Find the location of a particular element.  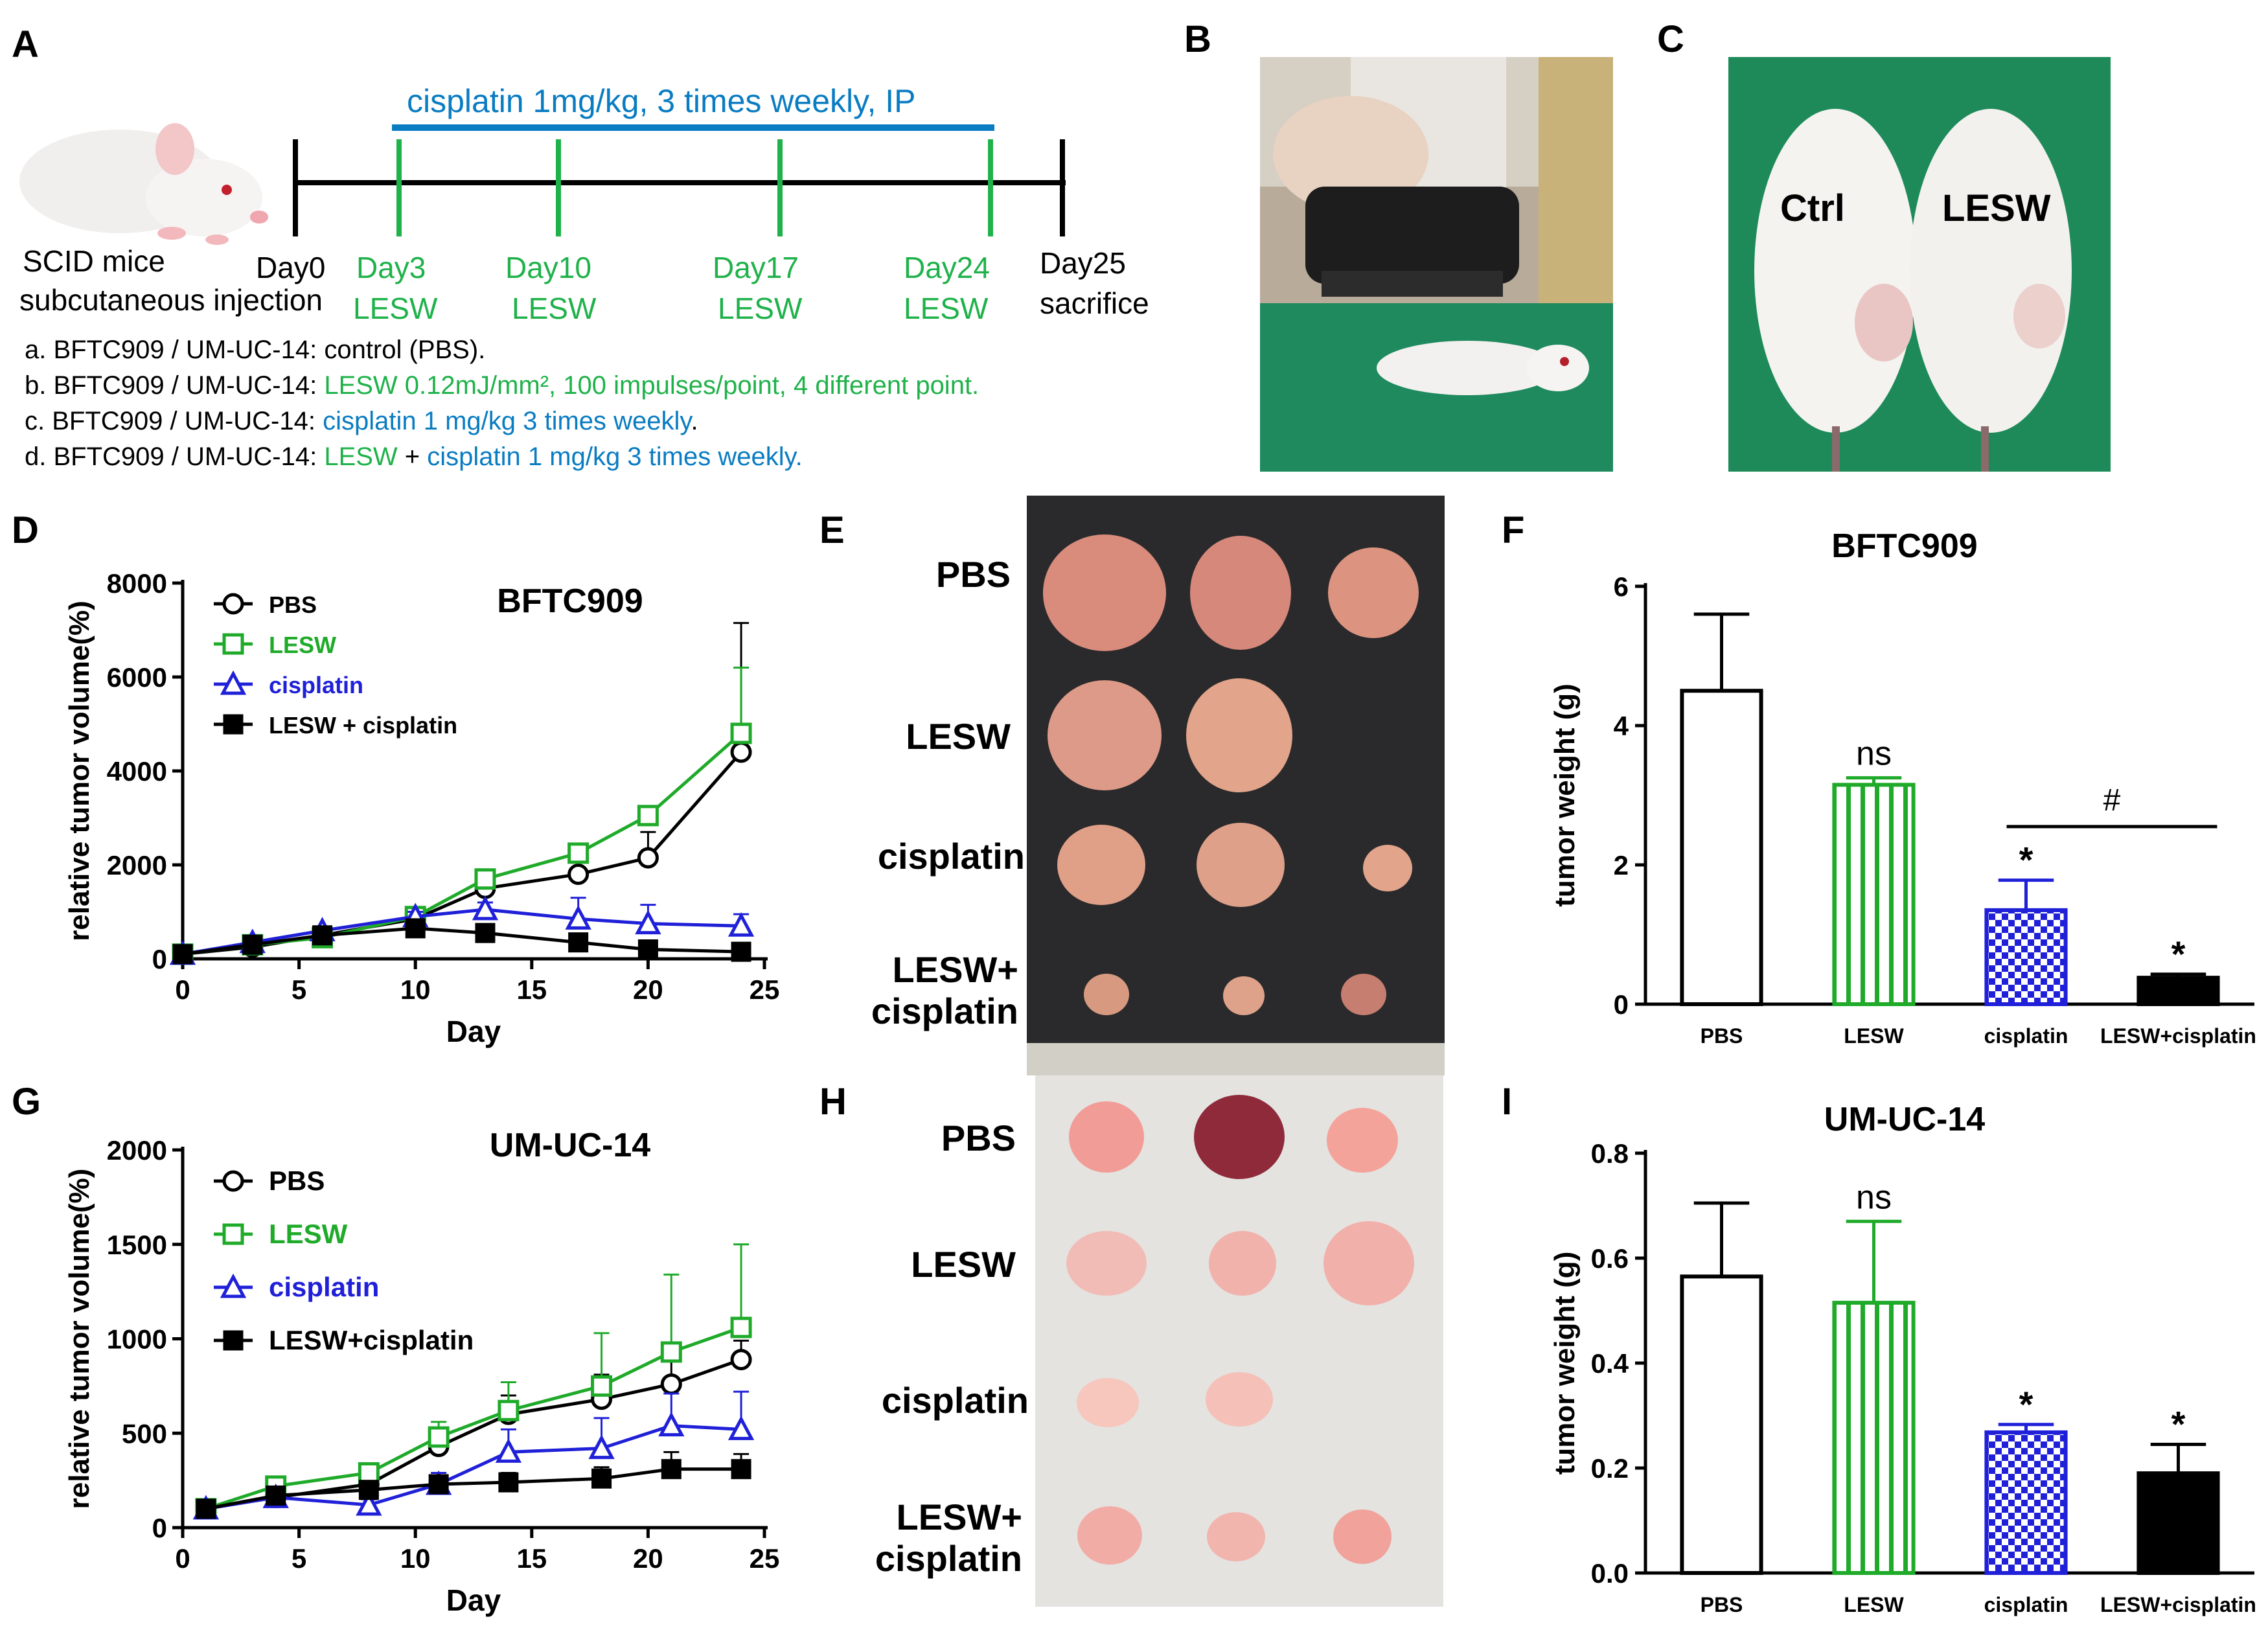

group-a-text: control (PBS). is located at coordinates (405, 350).